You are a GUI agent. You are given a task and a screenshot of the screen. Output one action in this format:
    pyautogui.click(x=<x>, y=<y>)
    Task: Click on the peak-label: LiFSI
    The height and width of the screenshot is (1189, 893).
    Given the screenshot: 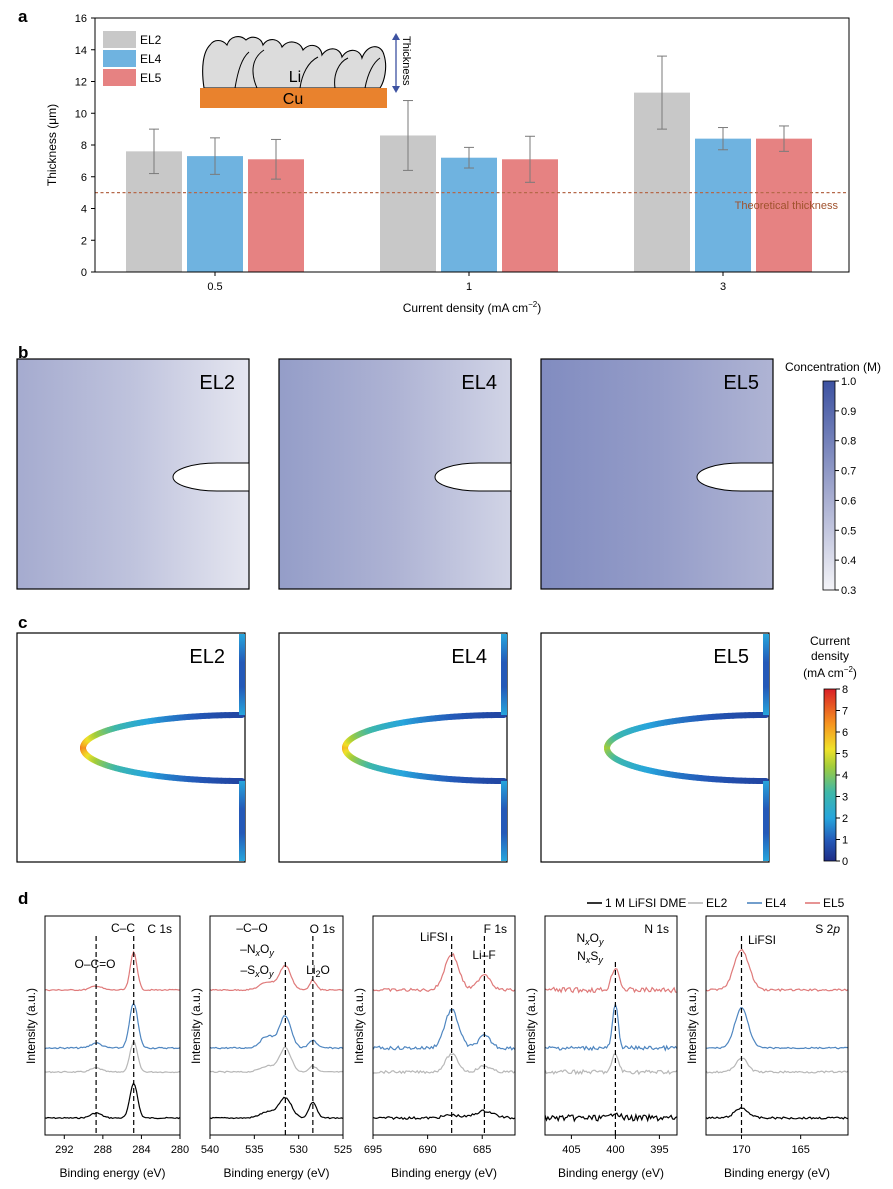 What is the action you would take?
    pyautogui.click(x=762, y=940)
    